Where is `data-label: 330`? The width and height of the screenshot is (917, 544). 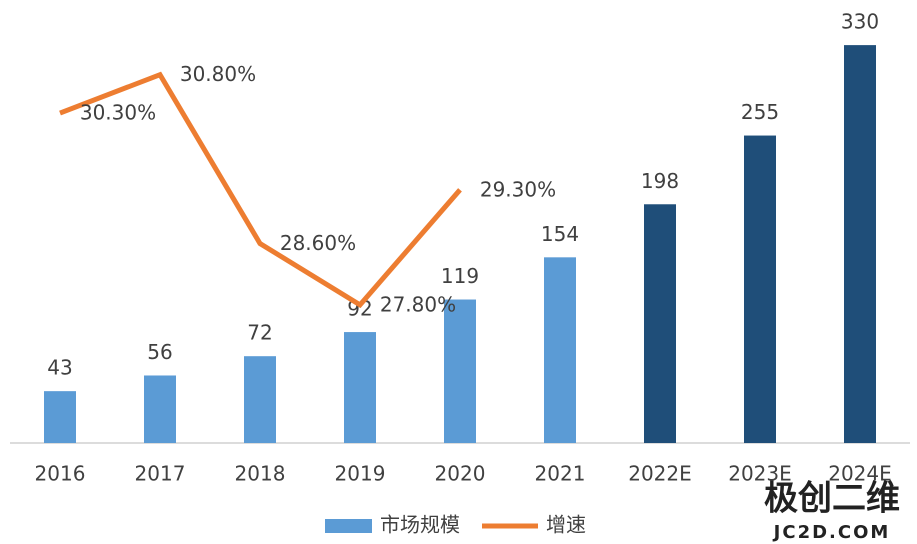 data-label: 330 is located at coordinates (860, 22).